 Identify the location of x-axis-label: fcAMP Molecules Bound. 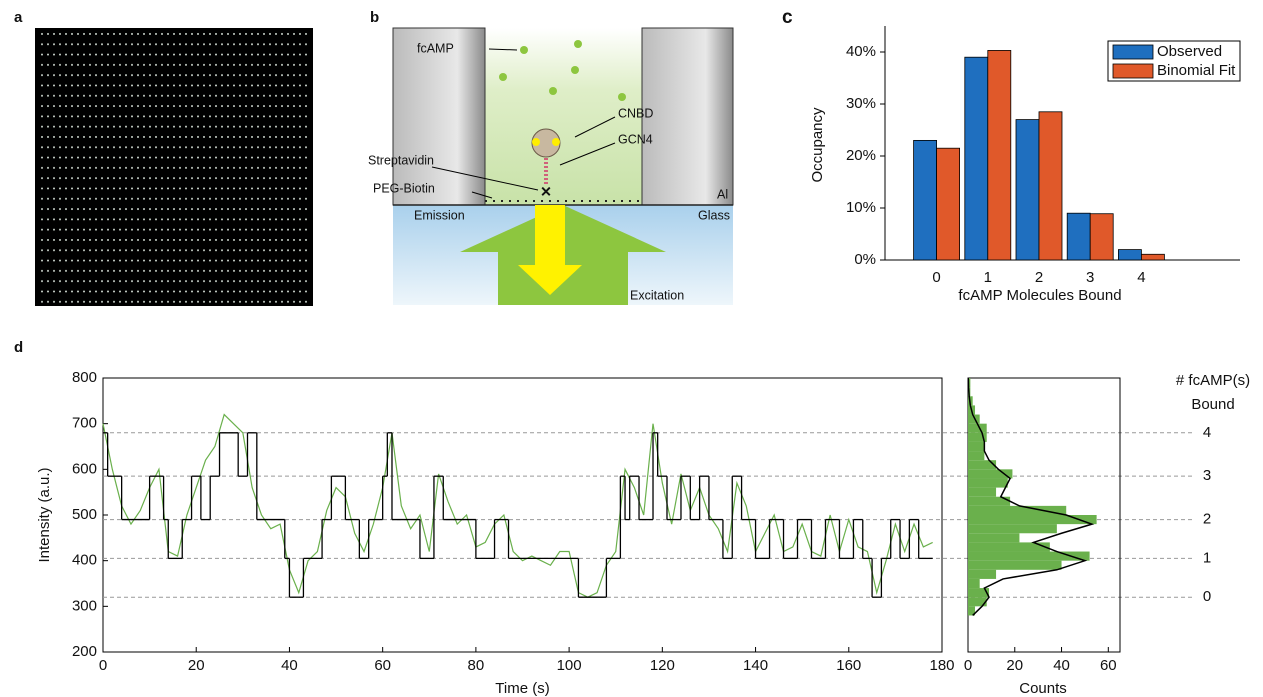
(1039, 295).